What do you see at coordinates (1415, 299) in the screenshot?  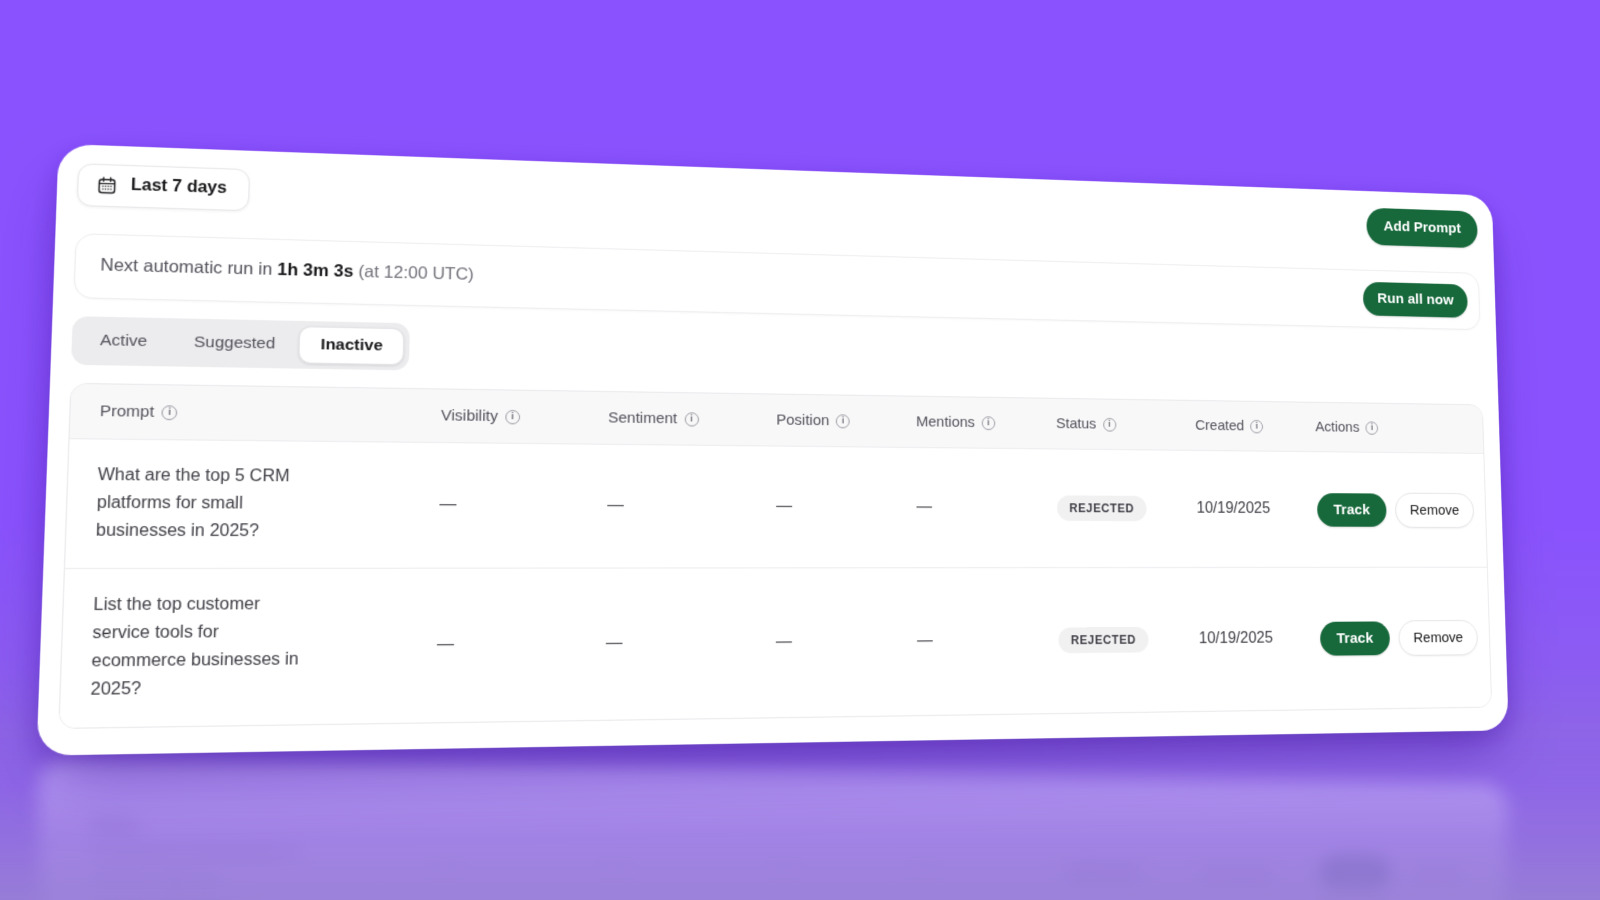 I see `run-all-now-button: Run all now` at bounding box center [1415, 299].